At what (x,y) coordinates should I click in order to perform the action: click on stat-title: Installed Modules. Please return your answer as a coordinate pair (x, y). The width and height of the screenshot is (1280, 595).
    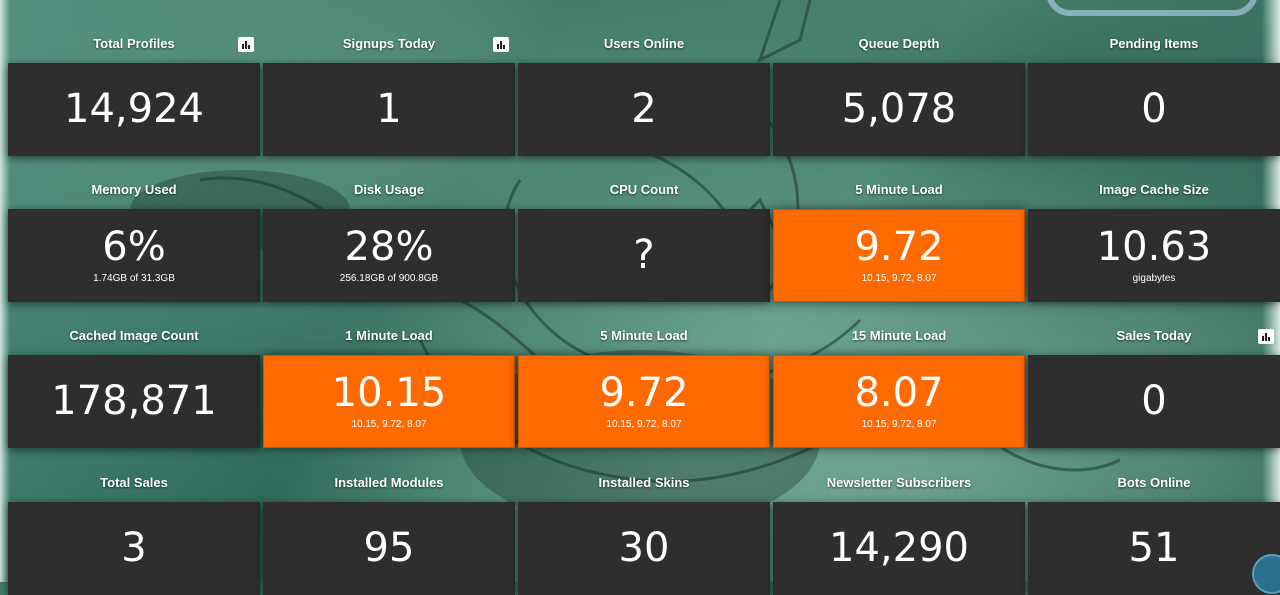
    Looking at the image, I should click on (389, 482).